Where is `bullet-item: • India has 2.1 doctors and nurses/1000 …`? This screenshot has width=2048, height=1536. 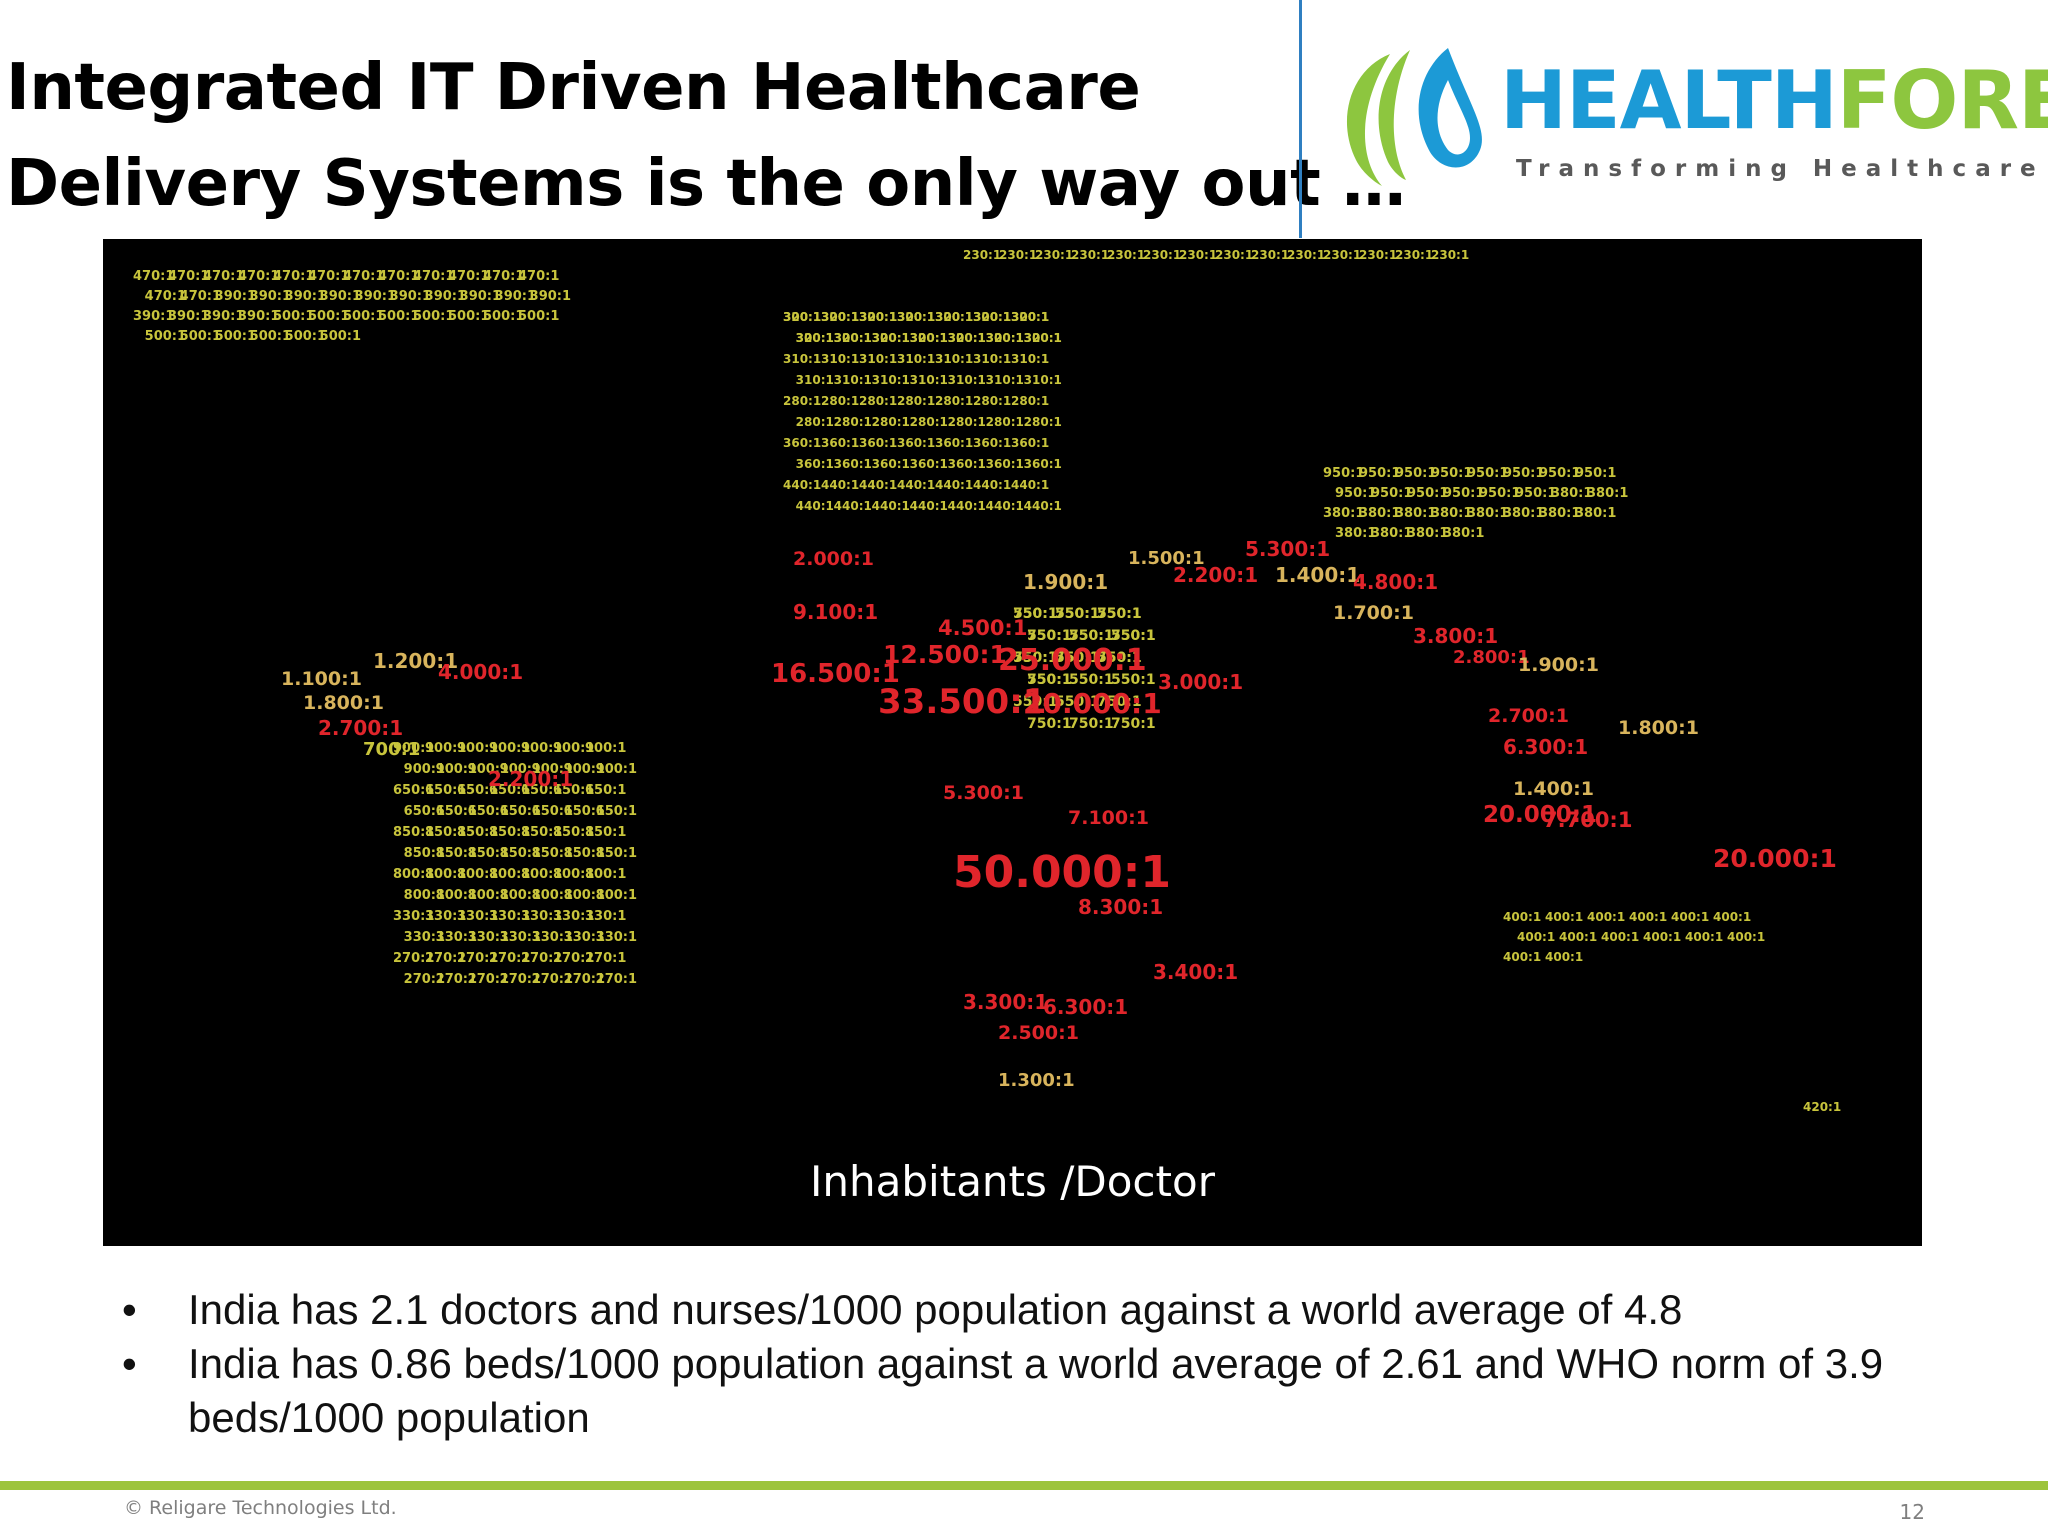 bullet-item: • India has 2.1 doctors and nurses/1000 … is located at coordinates (1042, 1310).